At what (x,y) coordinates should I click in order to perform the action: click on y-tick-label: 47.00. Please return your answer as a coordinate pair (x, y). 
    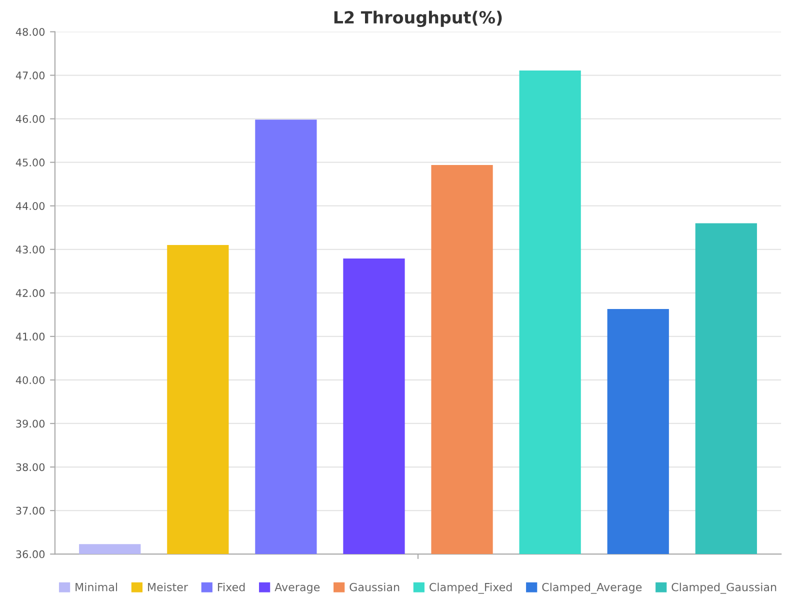
    Looking at the image, I should click on (30, 76).